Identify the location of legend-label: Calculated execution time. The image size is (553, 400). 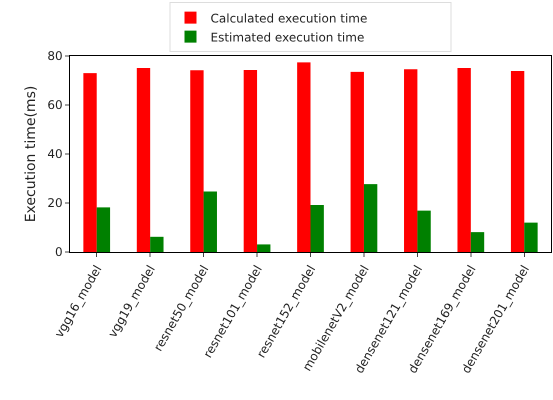
(289, 18).